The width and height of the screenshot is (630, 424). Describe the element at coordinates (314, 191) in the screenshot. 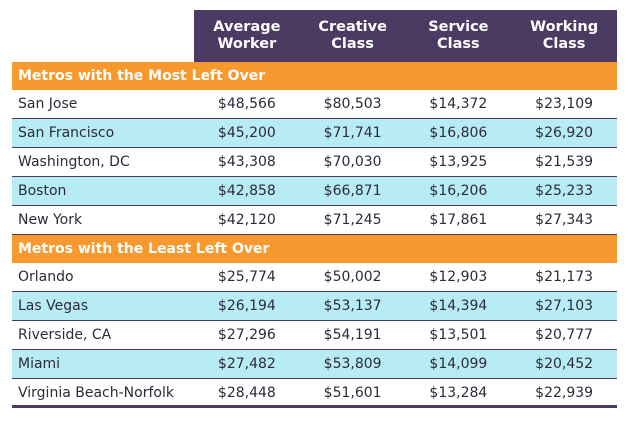

I see `table-row: Boston $42,858 $66,871 $16,206 $25,233` at that location.